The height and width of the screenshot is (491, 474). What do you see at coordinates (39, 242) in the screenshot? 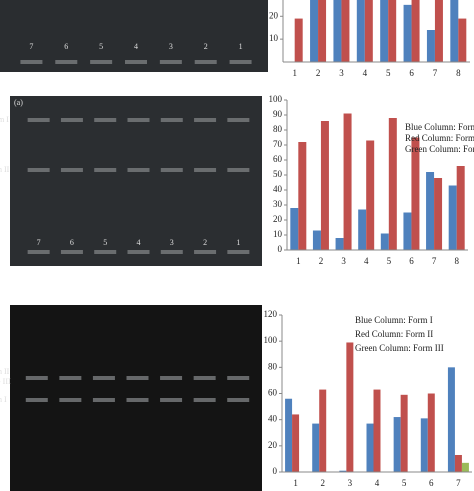
I see `lane-label: 7` at bounding box center [39, 242].